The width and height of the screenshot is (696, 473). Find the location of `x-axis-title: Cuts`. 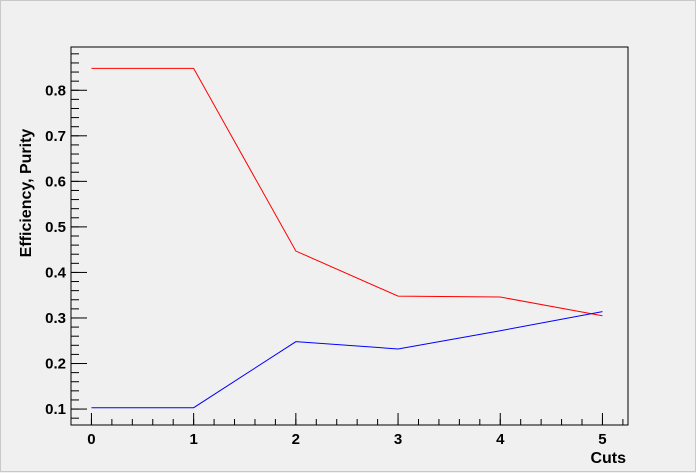

x-axis-title: Cuts is located at coordinates (608, 458).